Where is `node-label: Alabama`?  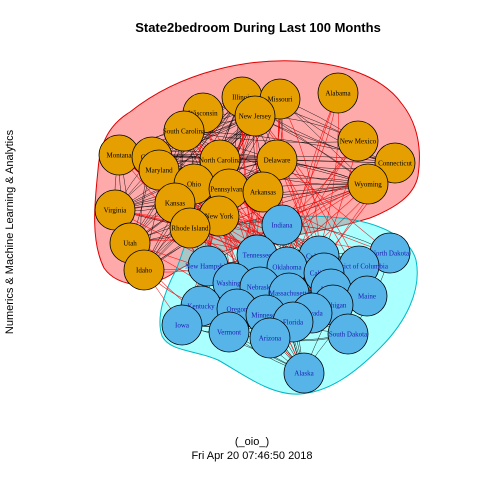
node-label: Alabama is located at coordinates (338, 94).